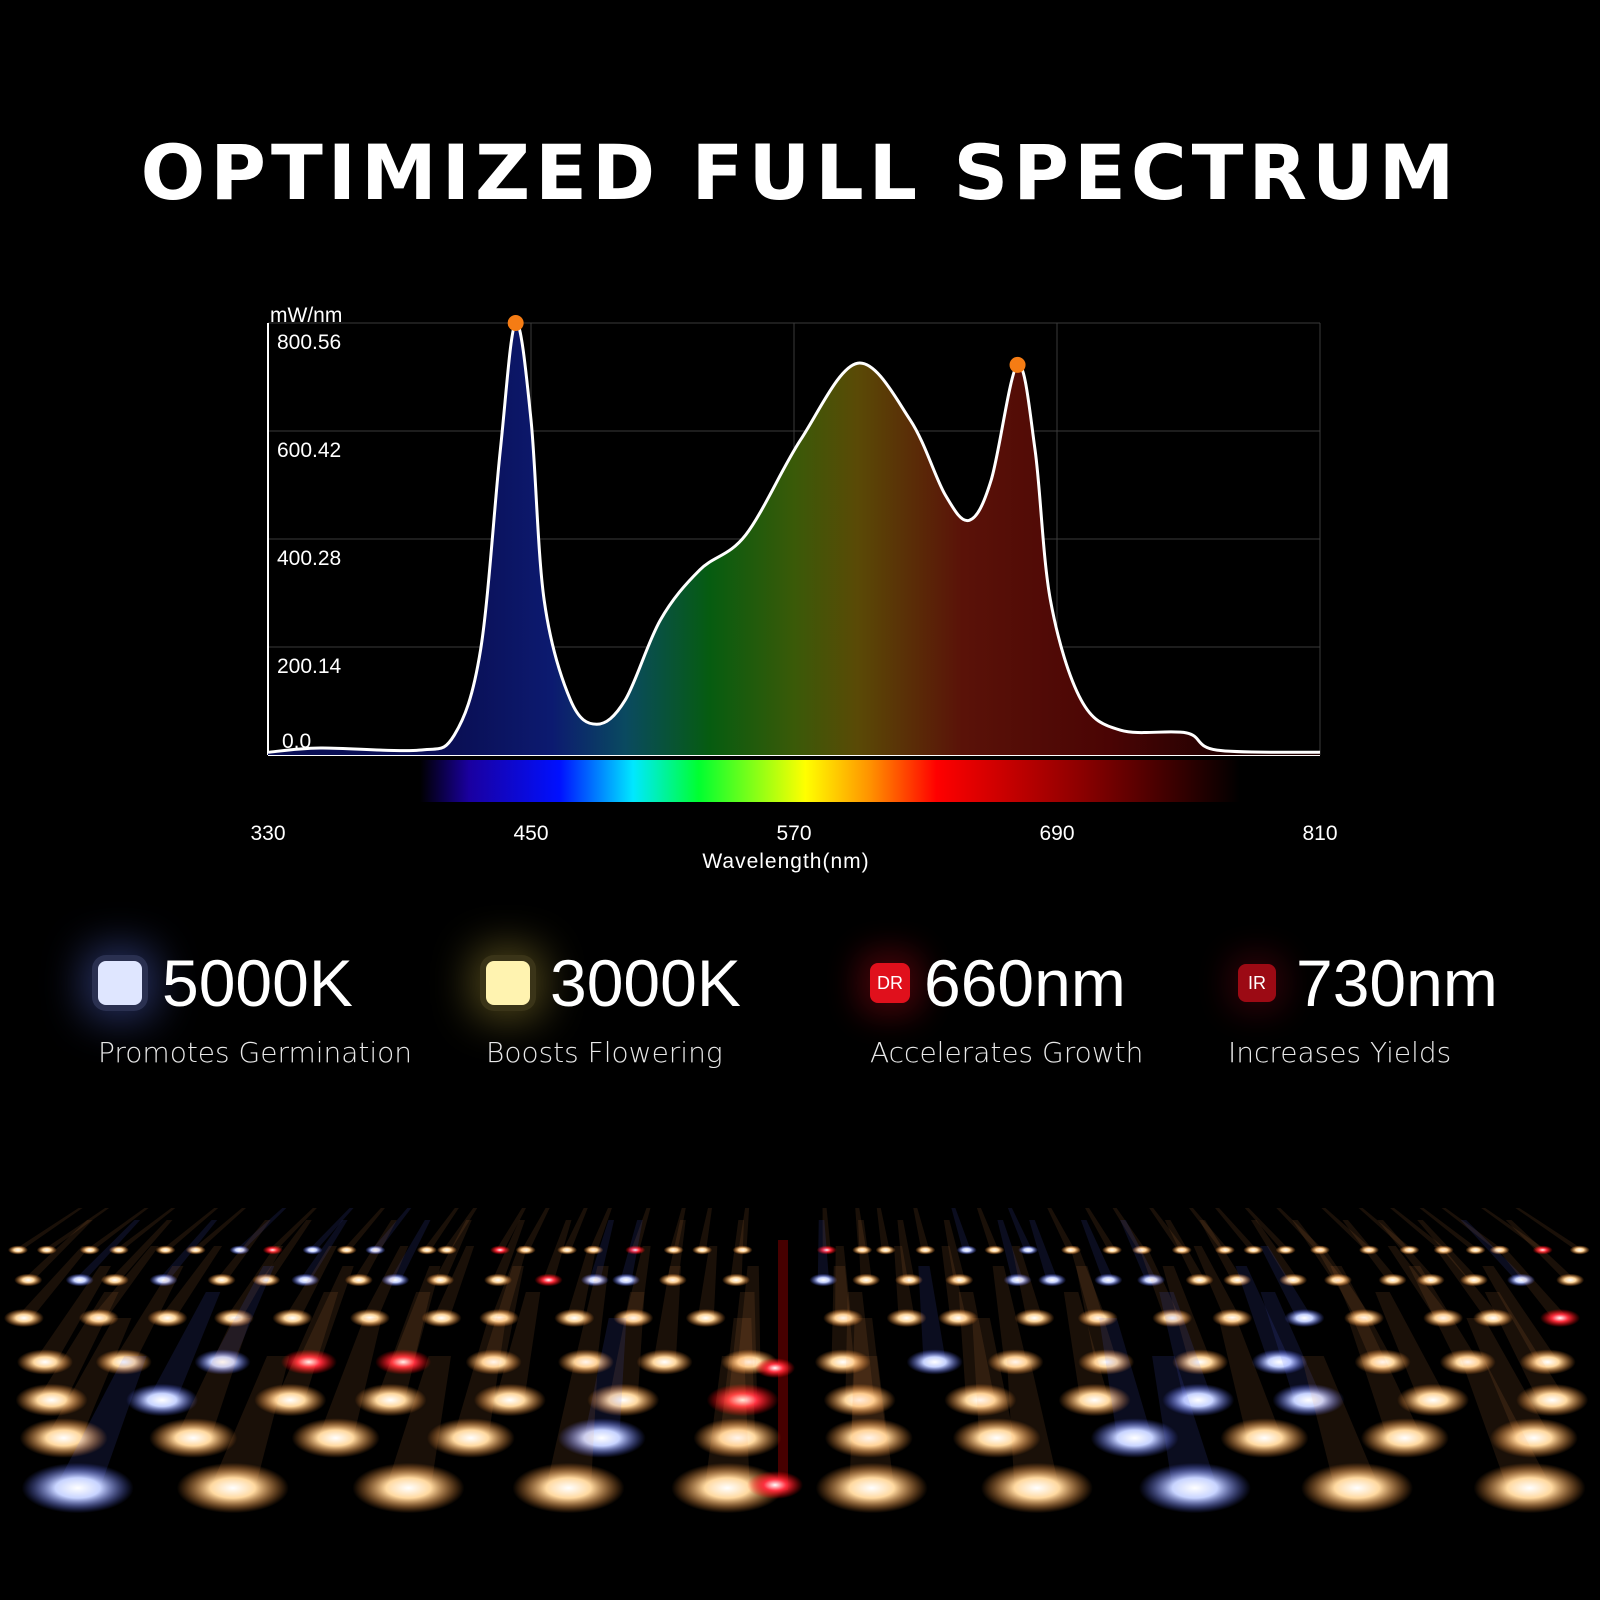  What do you see at coordinates (257, 983) in the screenshot?
I see `feature-value: 5000K` at bounding box center [257, 983].